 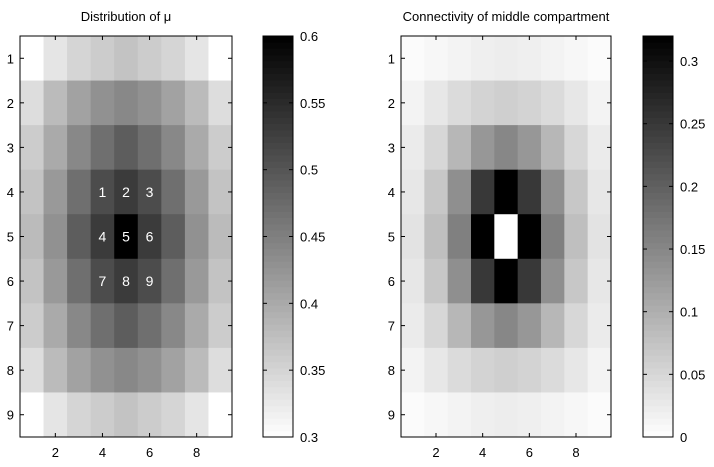 I want to click on x-tick-label: 6, so click(x=529, y=452).